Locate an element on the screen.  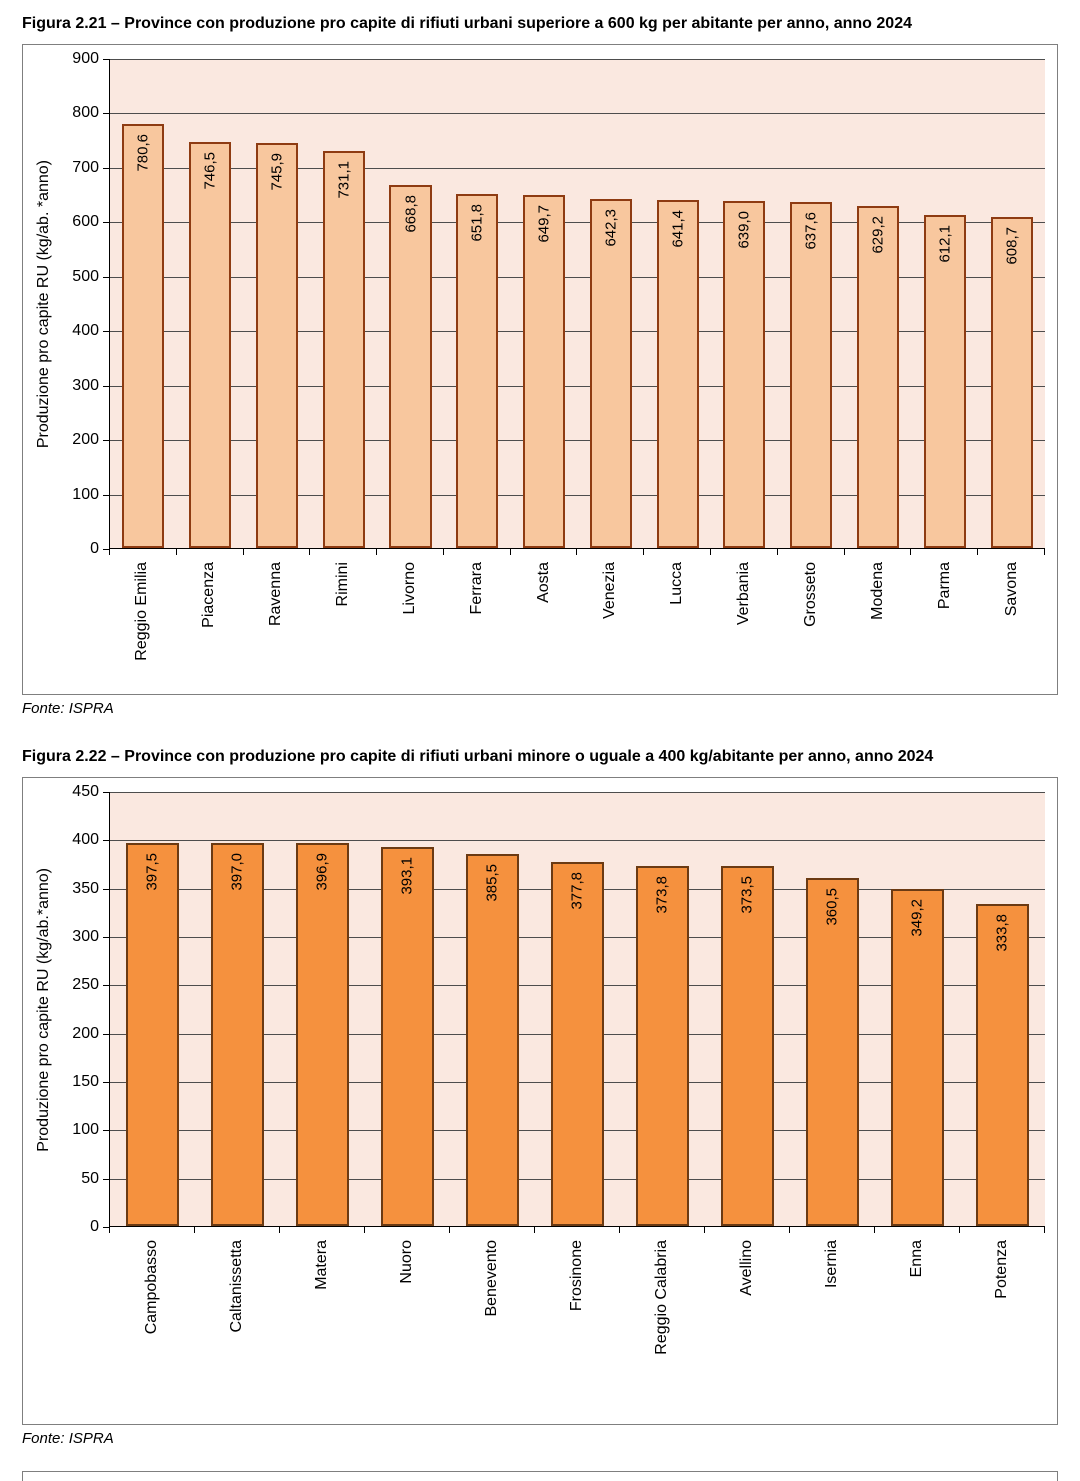
bar-slot: 349,2 is located at coordinates (917, 1009).